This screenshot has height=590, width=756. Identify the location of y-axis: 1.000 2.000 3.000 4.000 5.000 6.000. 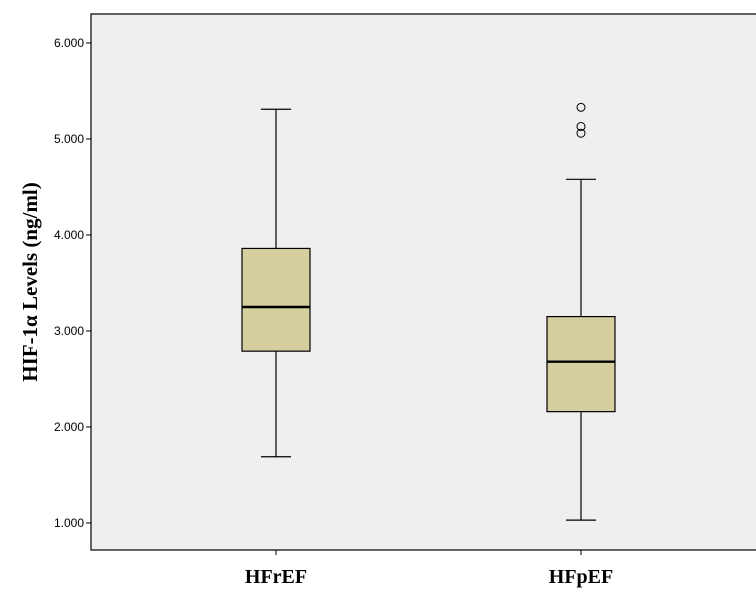
(72, 283).